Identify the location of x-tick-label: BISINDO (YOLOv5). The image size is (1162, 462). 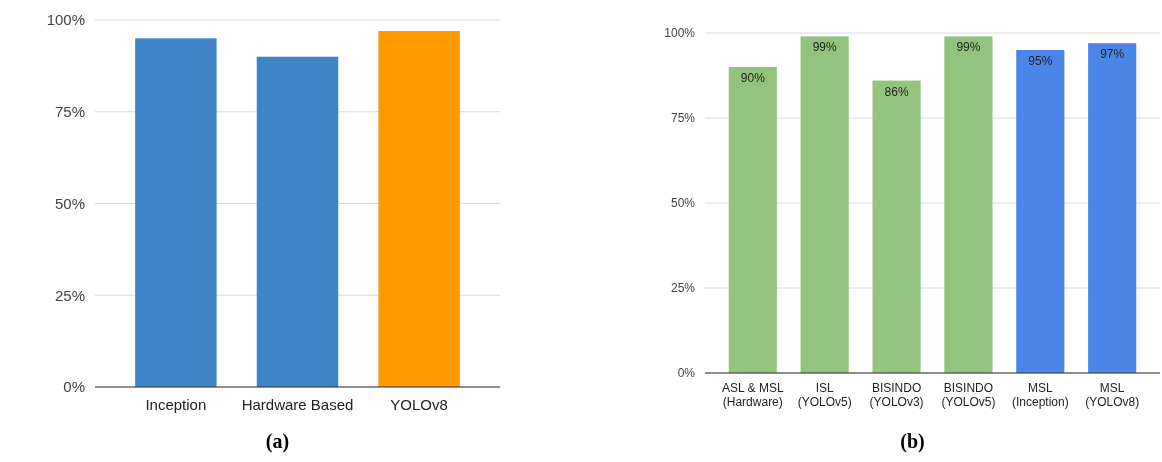
(968, 395).